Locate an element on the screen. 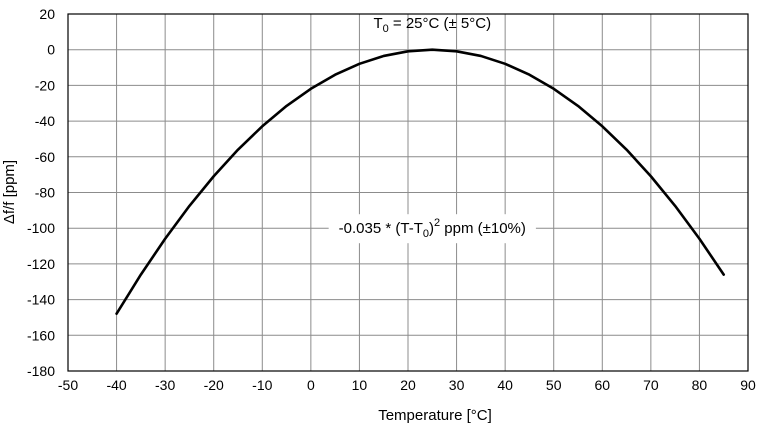 This screenshot has width=770, height=430. y-tick-label: -60 is located at coordinates (45, 157).